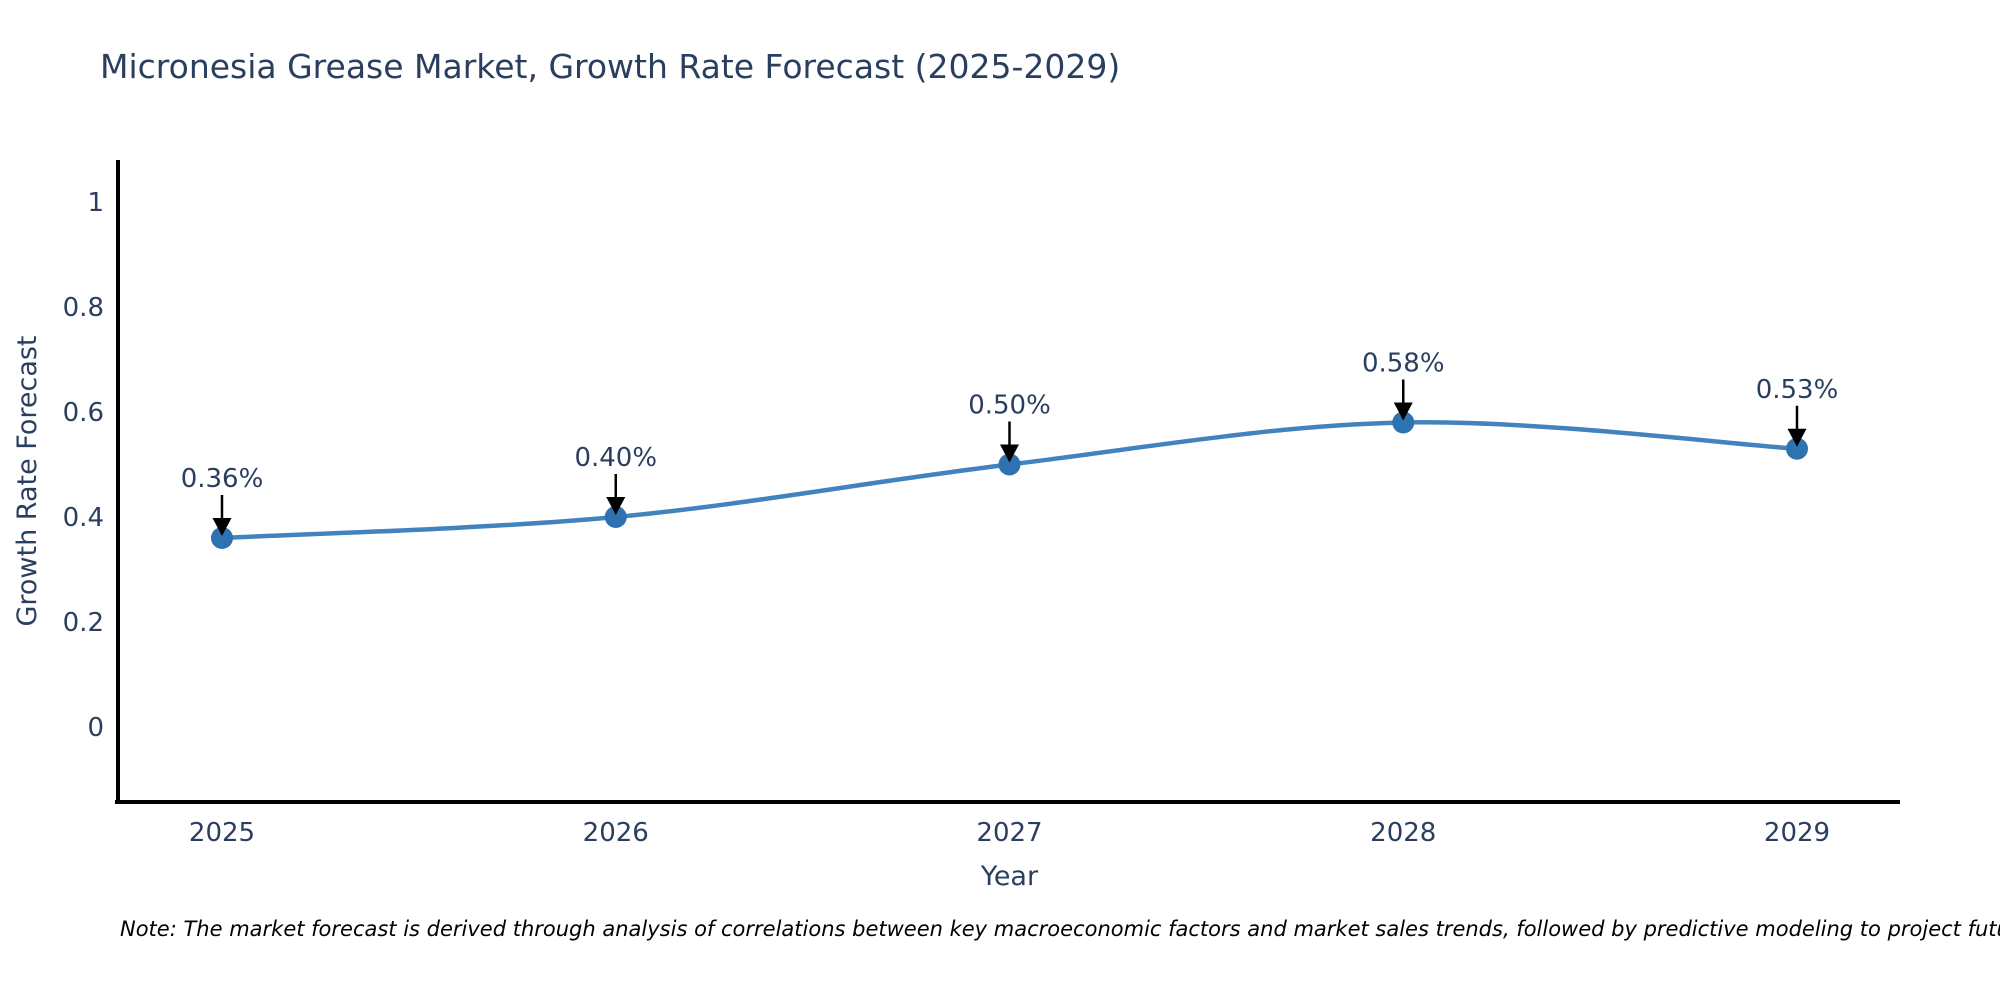 Image resolution: width=2000 pixels, height=1000 pixels. What do you see at coordinates (83, 308) in the screenshot?
I see `y-tick-label: 0.8` at bounding box center [83, 308].